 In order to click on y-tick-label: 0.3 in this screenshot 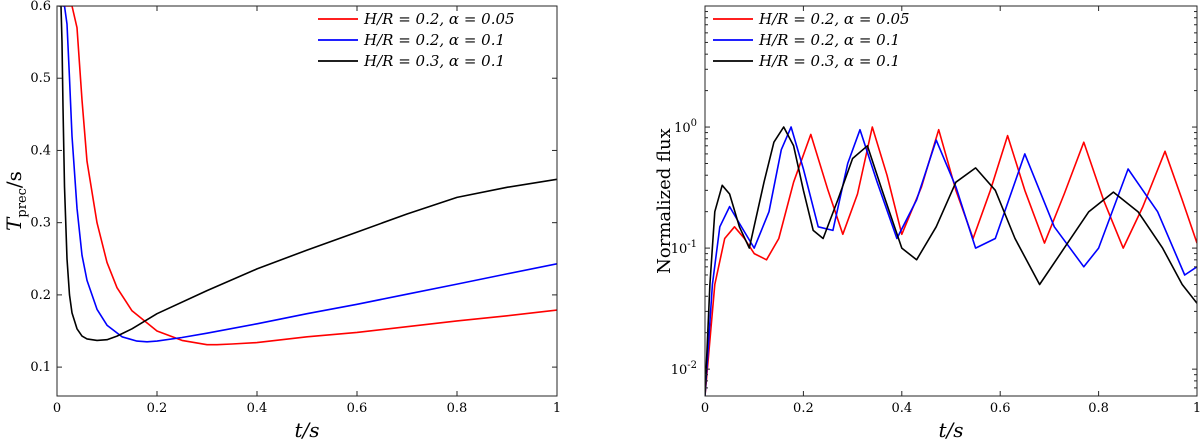, I will do `click(40, 223)`.